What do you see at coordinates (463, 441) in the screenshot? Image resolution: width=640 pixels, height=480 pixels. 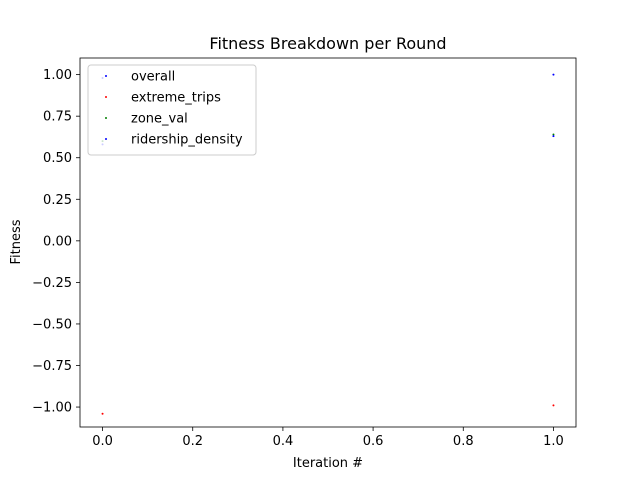 I see `x-tick-label: 0.8` at bounding box center [463, 441].